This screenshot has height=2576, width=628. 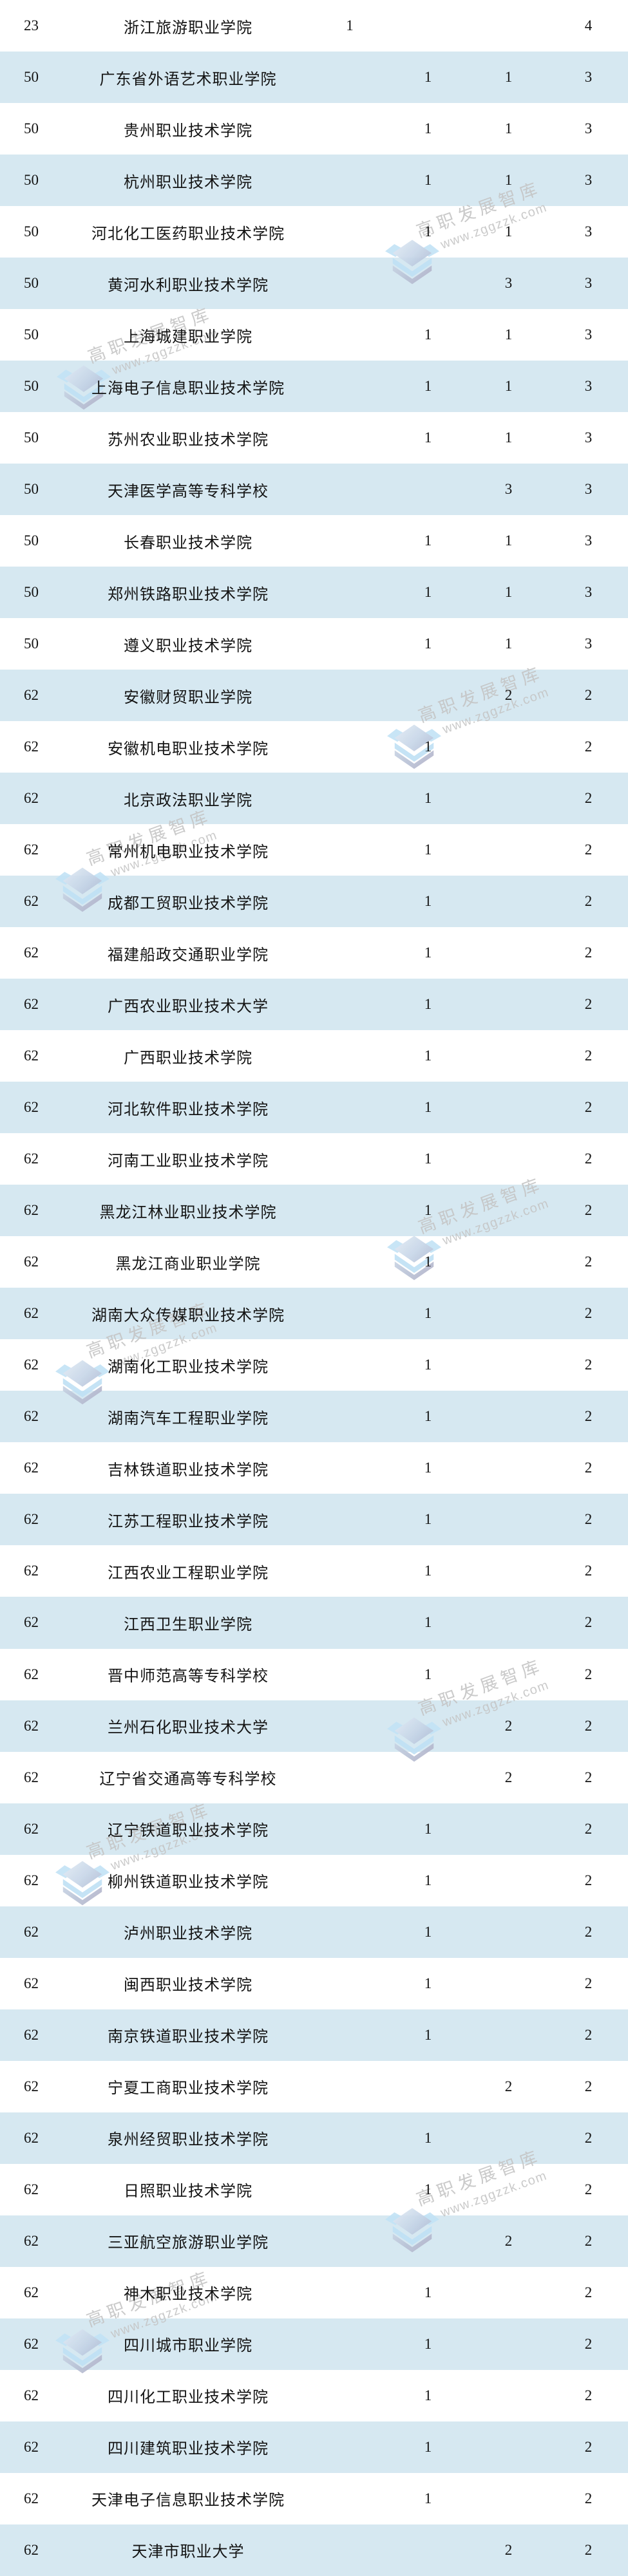 What do you see at coordinates (508, 2240) in the screenshot?
I see `value-cell-3: 2` at bounding box center [508, 2240].